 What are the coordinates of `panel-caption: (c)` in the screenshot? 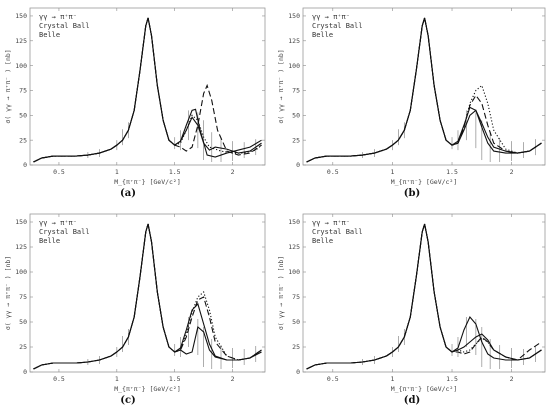 It's located at (128, 400).